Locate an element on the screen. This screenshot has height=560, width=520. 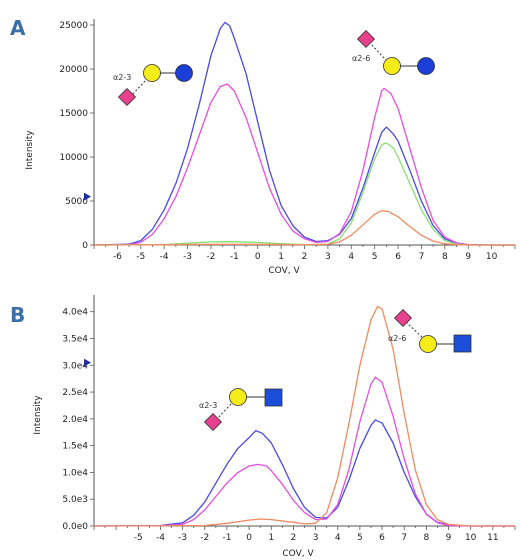
y-tick-label: 25000 is located at coordinates (73, 26).